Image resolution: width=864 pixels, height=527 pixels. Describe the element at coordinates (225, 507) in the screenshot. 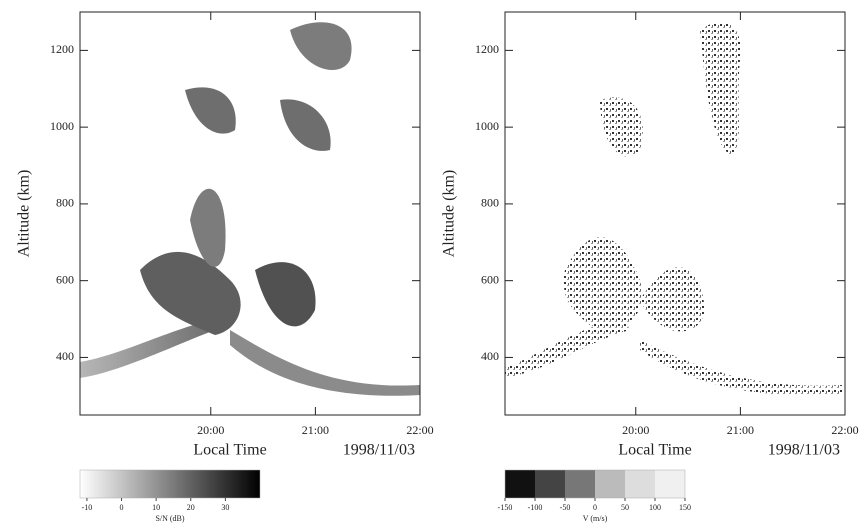

I see `colorbar-tick-label: 30` at that location.